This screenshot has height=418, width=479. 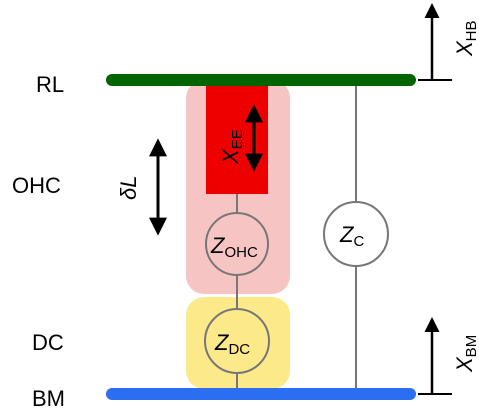 I want to click on z-ohc-circle, so click(x=237, y=244).